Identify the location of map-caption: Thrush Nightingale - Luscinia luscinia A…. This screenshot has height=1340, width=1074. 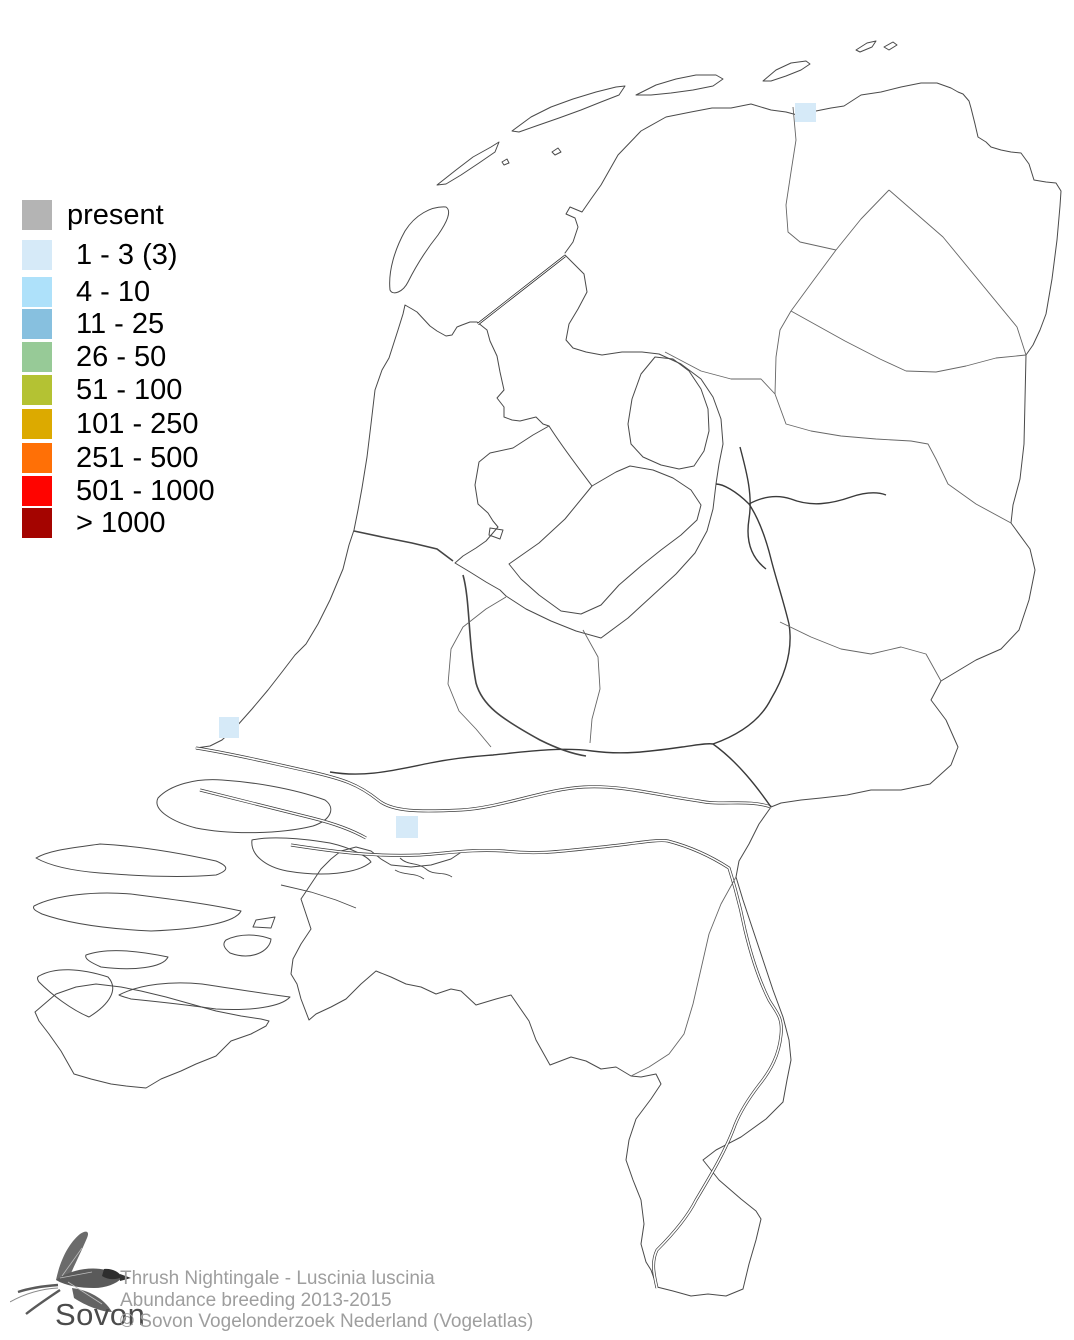
(326, 1300).